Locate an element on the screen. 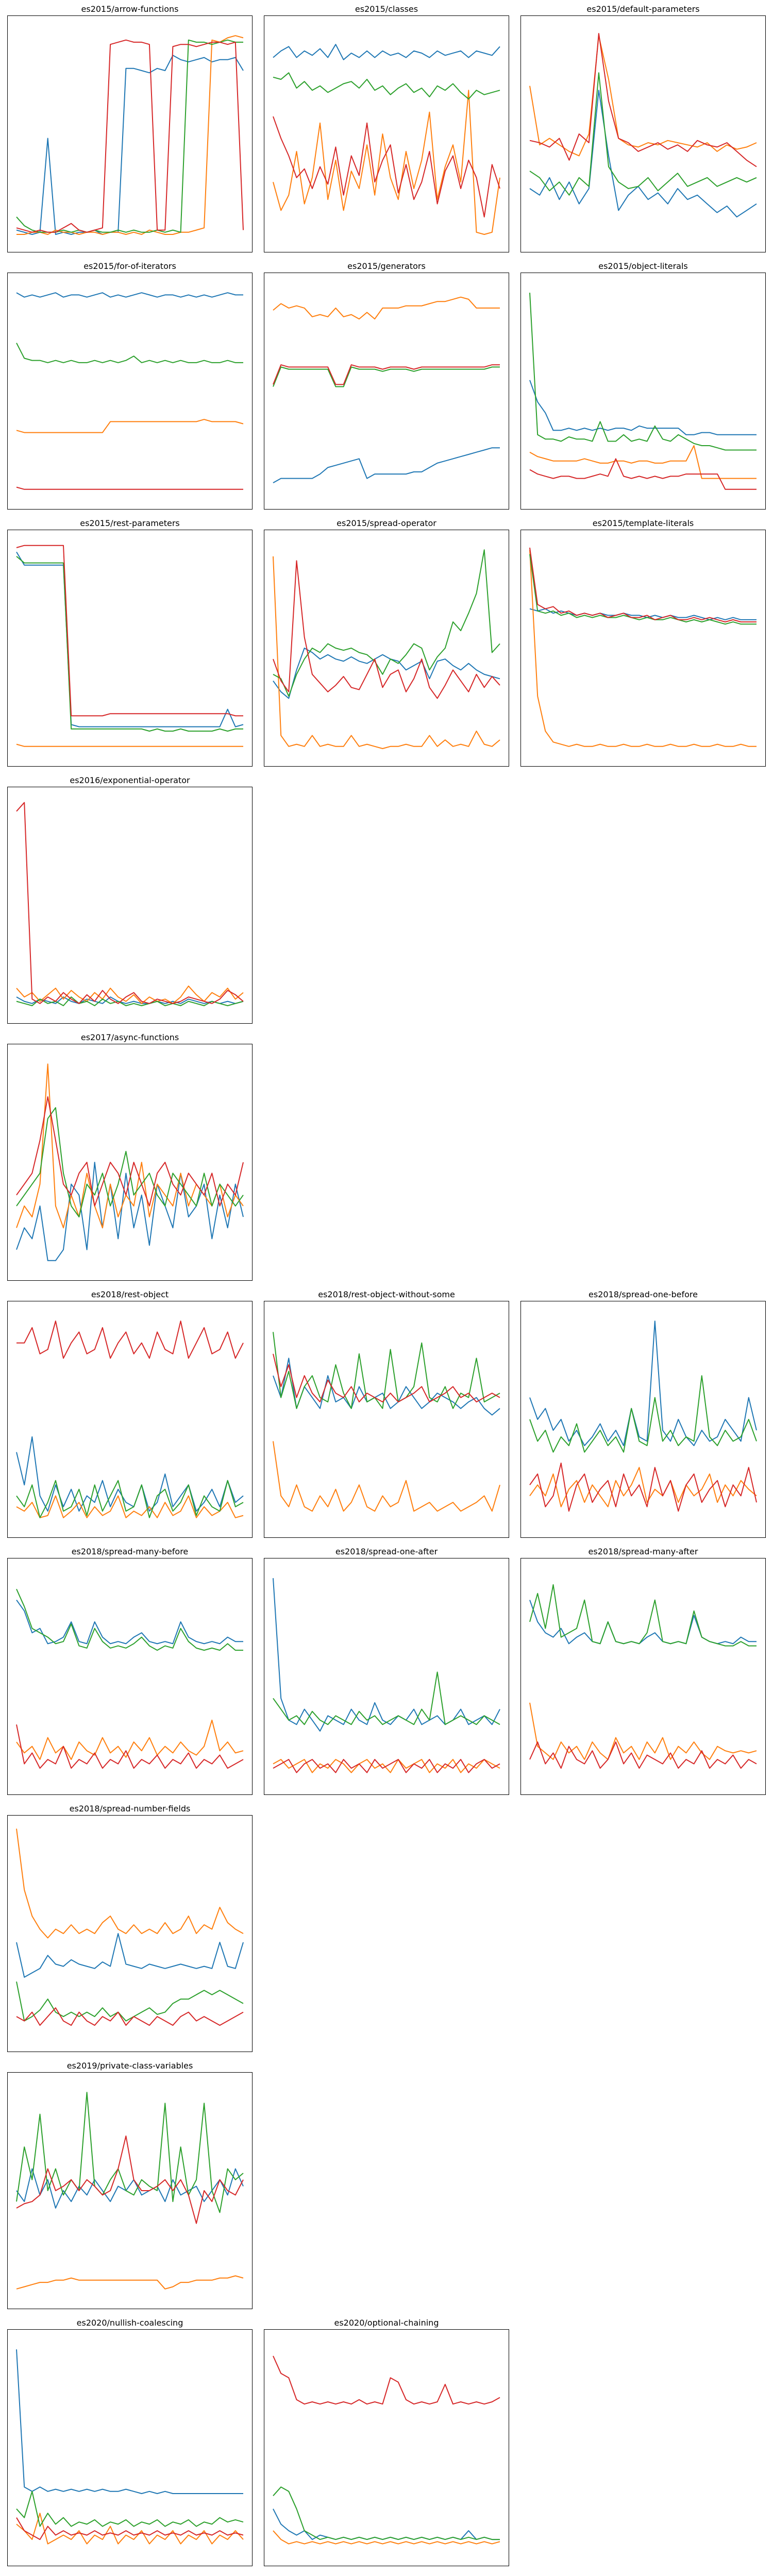 The image size is (773, 2576). chart-title: es2017/async-functions is located at coordinates (129, 1037).